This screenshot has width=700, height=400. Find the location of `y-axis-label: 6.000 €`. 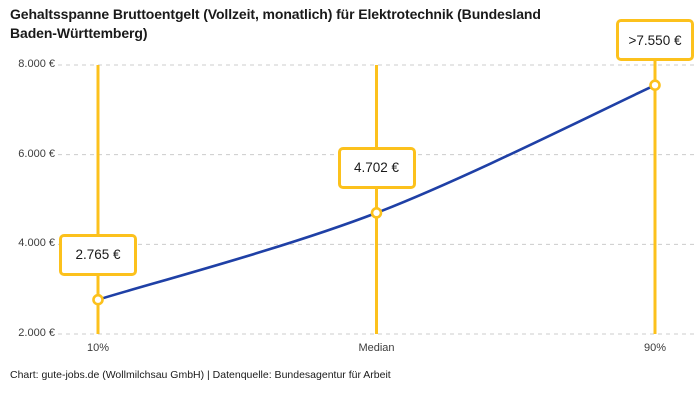

y-axis-label: 6.000 € is located at coordinates (36, 153).